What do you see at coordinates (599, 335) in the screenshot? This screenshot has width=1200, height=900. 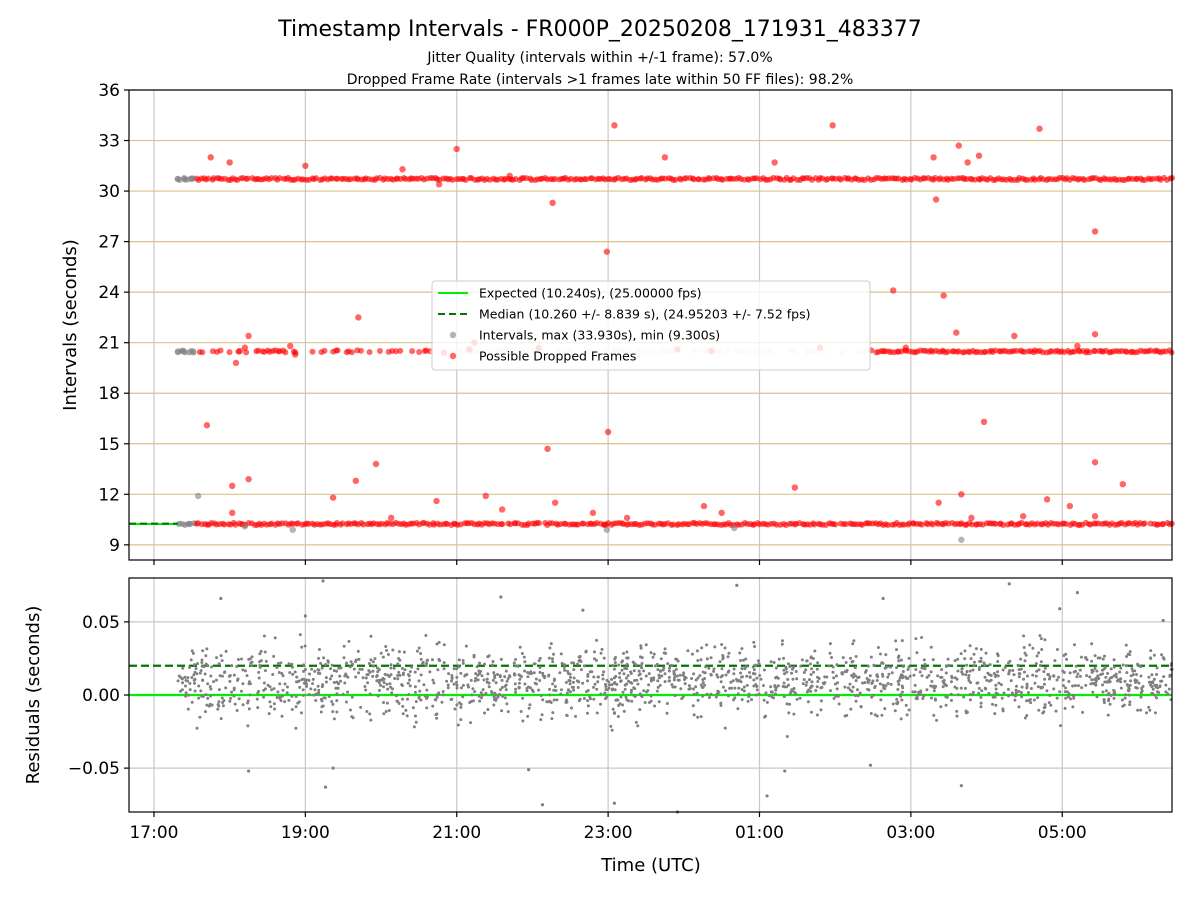 I see `legend-label: Intervals, max (33.930s), min (9.300s)` at bounding box center [599, 335].